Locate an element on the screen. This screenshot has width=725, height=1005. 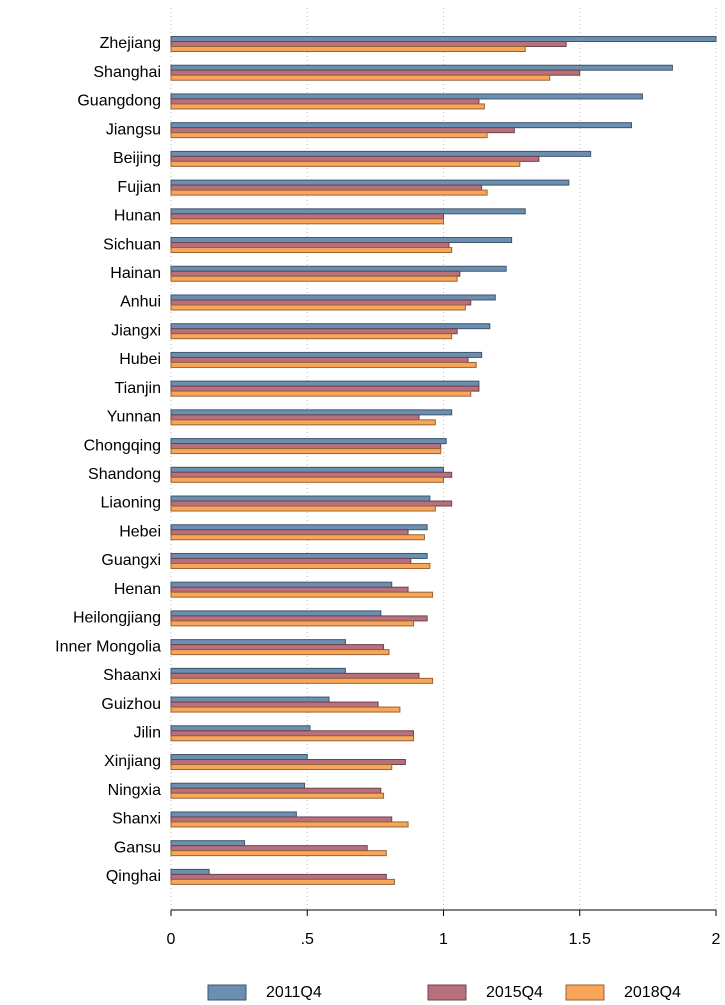
x-tick-label: 2 is located at coordinates (716, 939).